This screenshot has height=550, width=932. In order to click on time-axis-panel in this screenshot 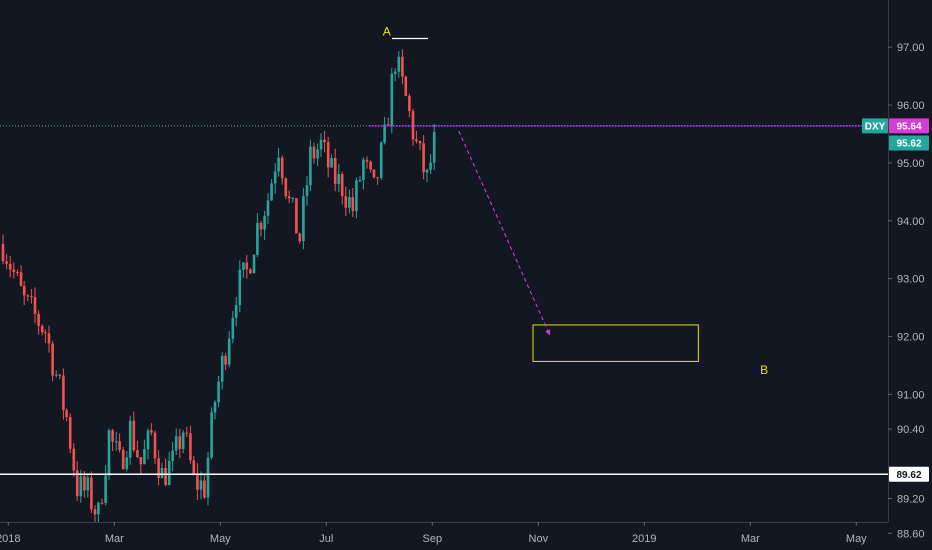, I will do `click(444, 536)`.